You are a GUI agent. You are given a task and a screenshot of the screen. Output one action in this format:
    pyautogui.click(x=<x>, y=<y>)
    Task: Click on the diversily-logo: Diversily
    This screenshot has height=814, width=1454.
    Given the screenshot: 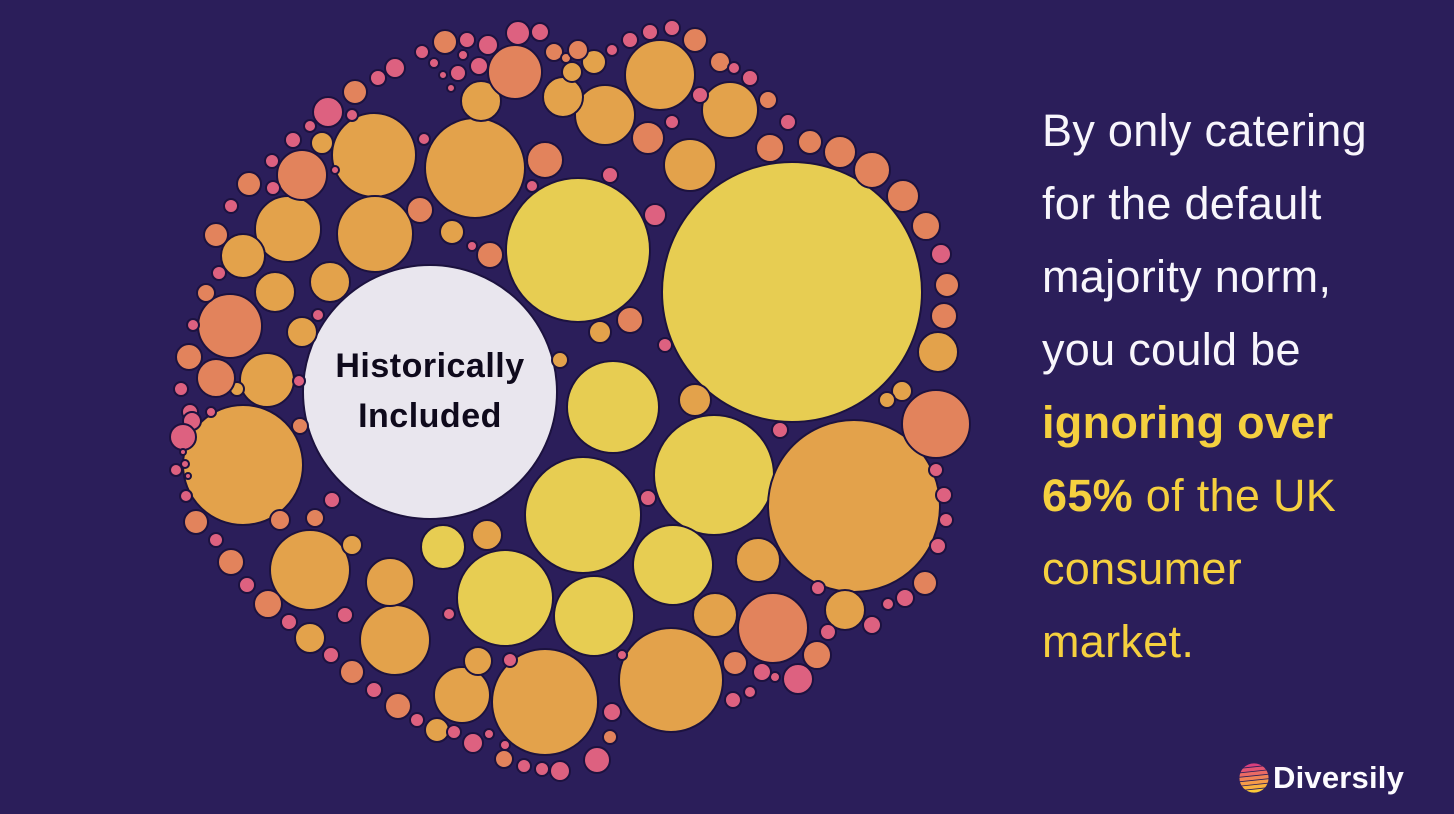 What is the action you would take?
    pyautogui.click(x=1321, y=778)
    